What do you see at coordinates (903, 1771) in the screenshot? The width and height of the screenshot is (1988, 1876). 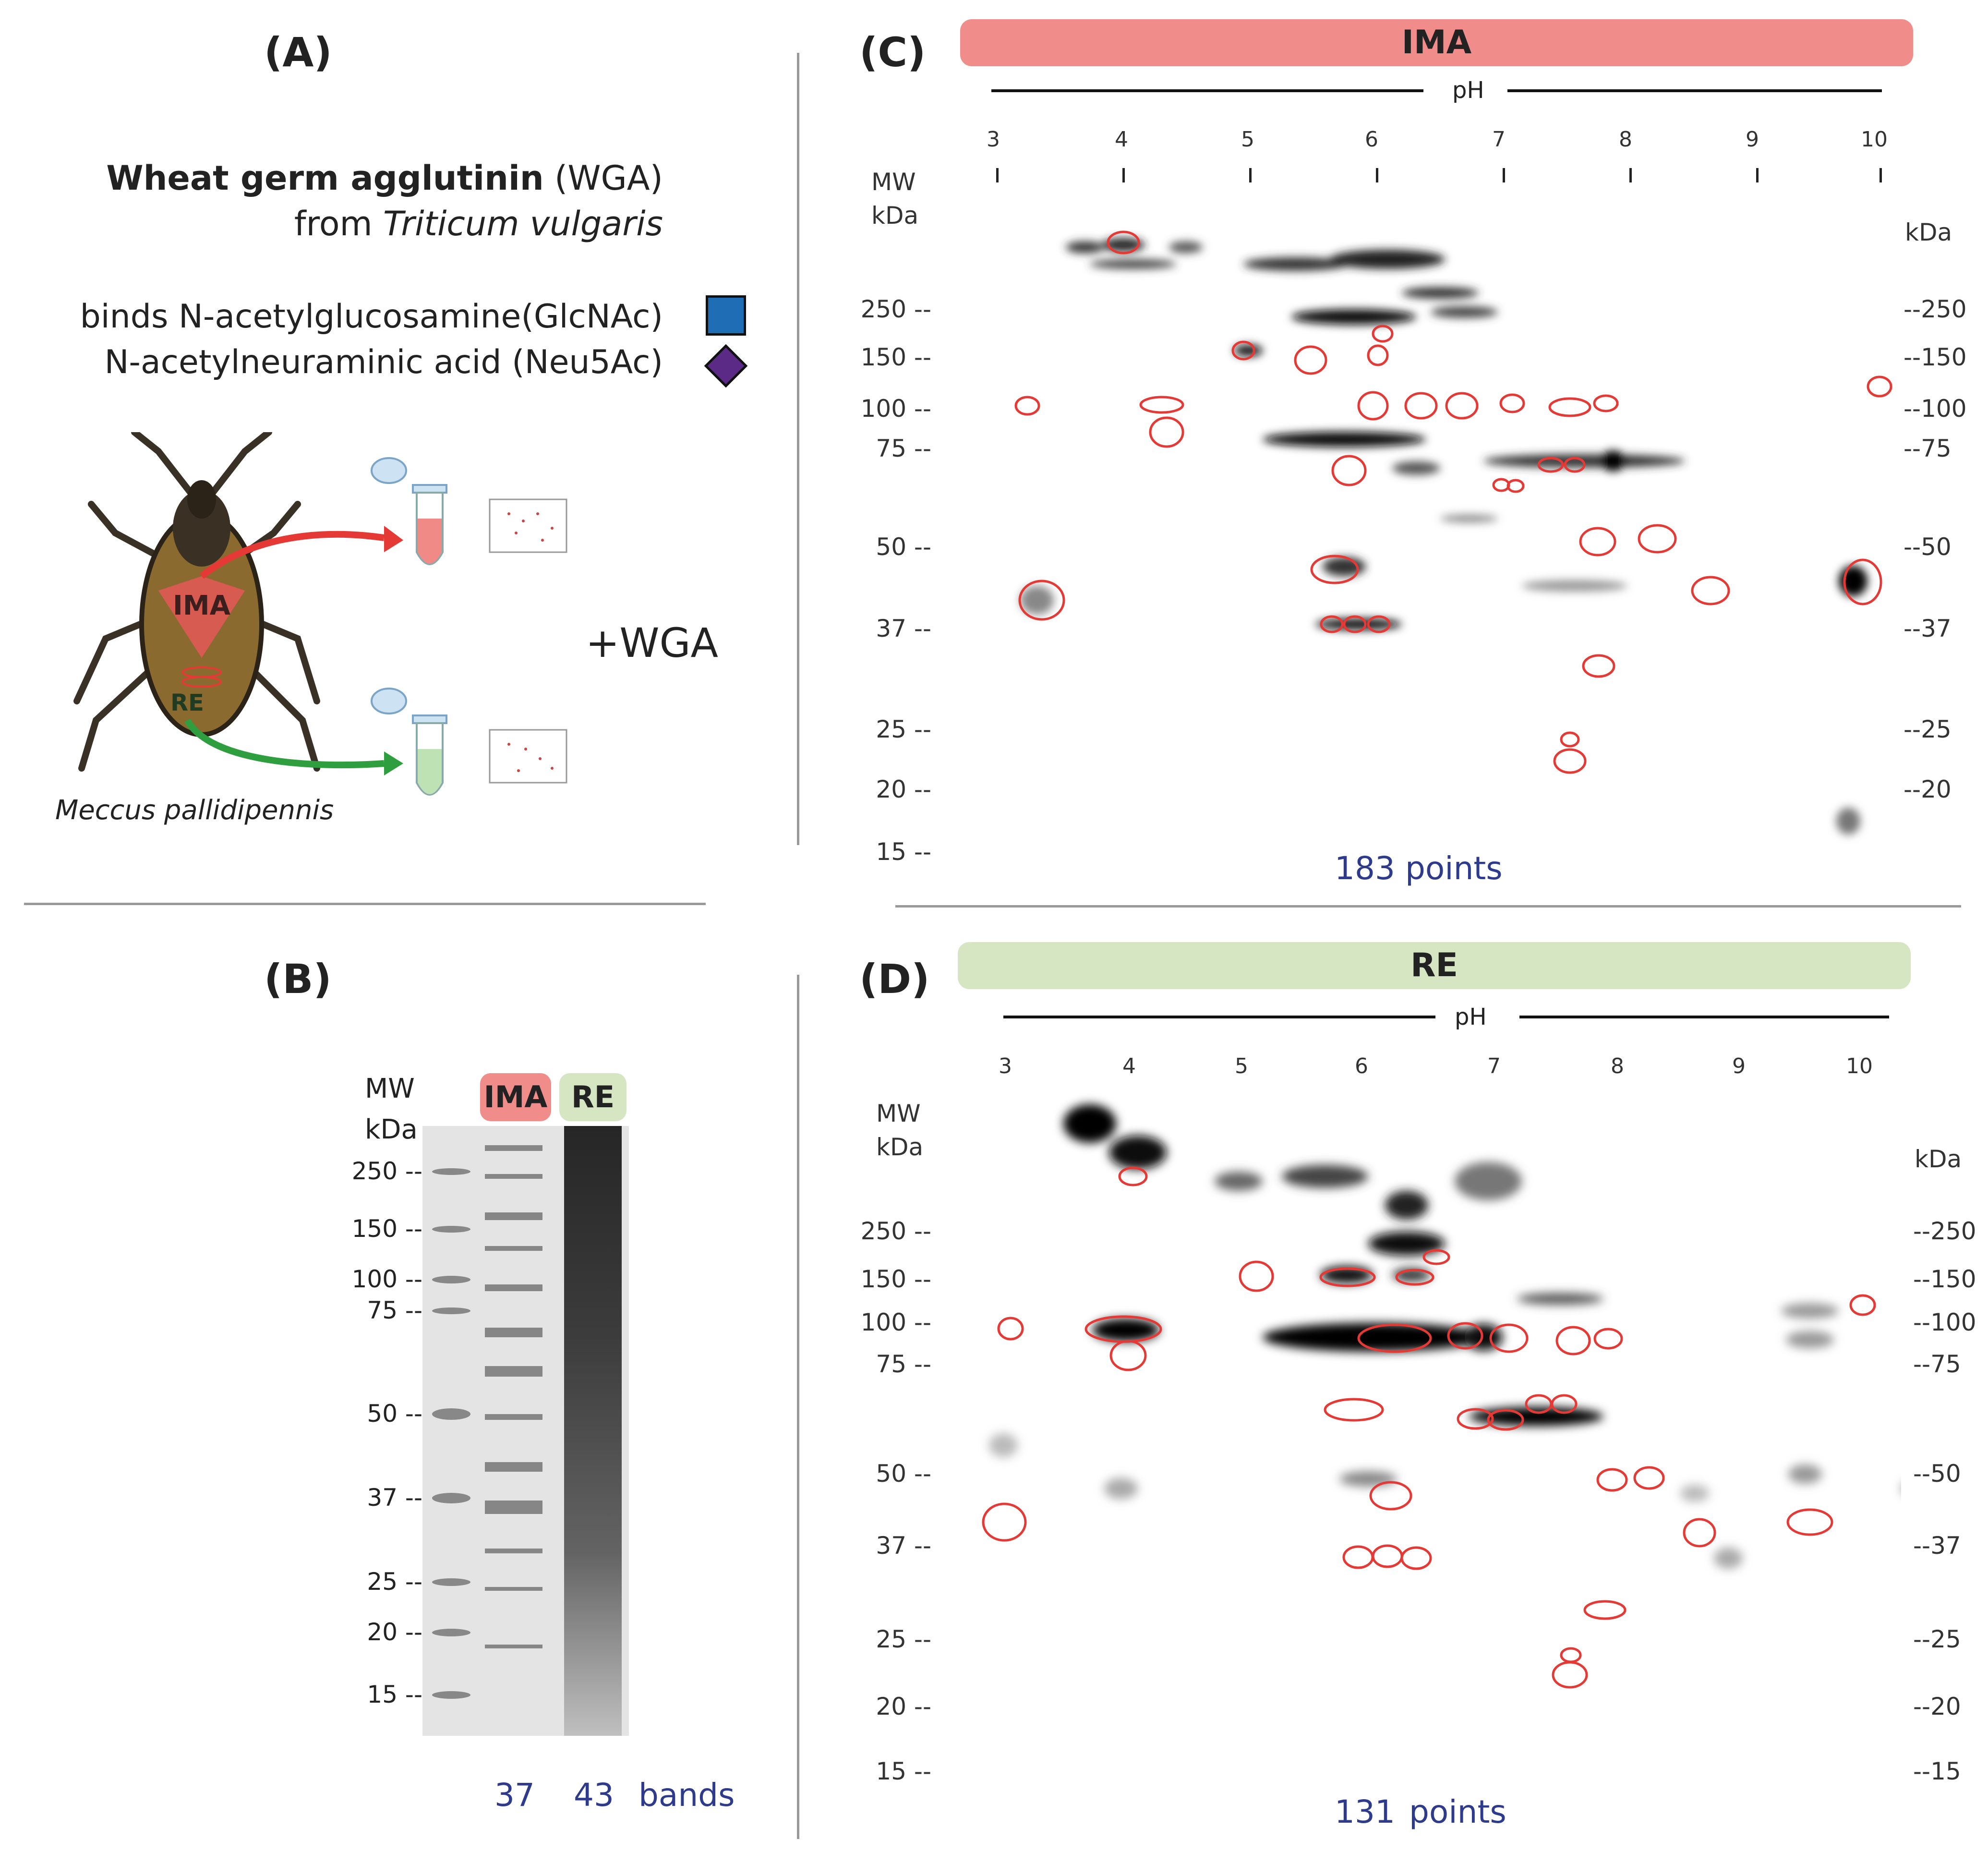 I see `mw-marker-d: 15 --` at bounding box center [903, 1771].